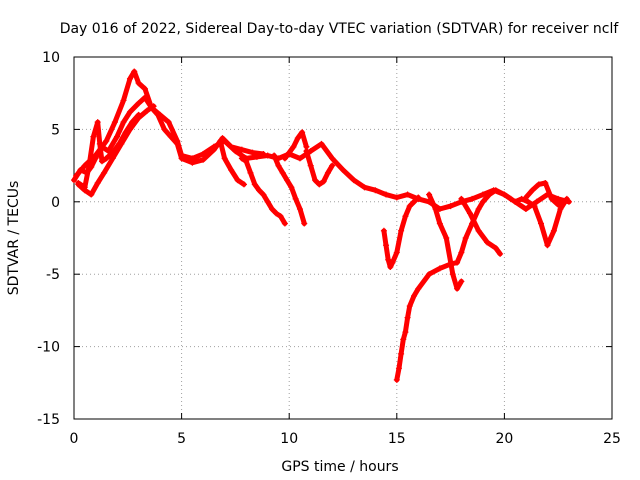 The image size is (640, 480). Describe the element at coordinates (397, 439) in the screenshot. I see `x-tick-label: 15` at that location.